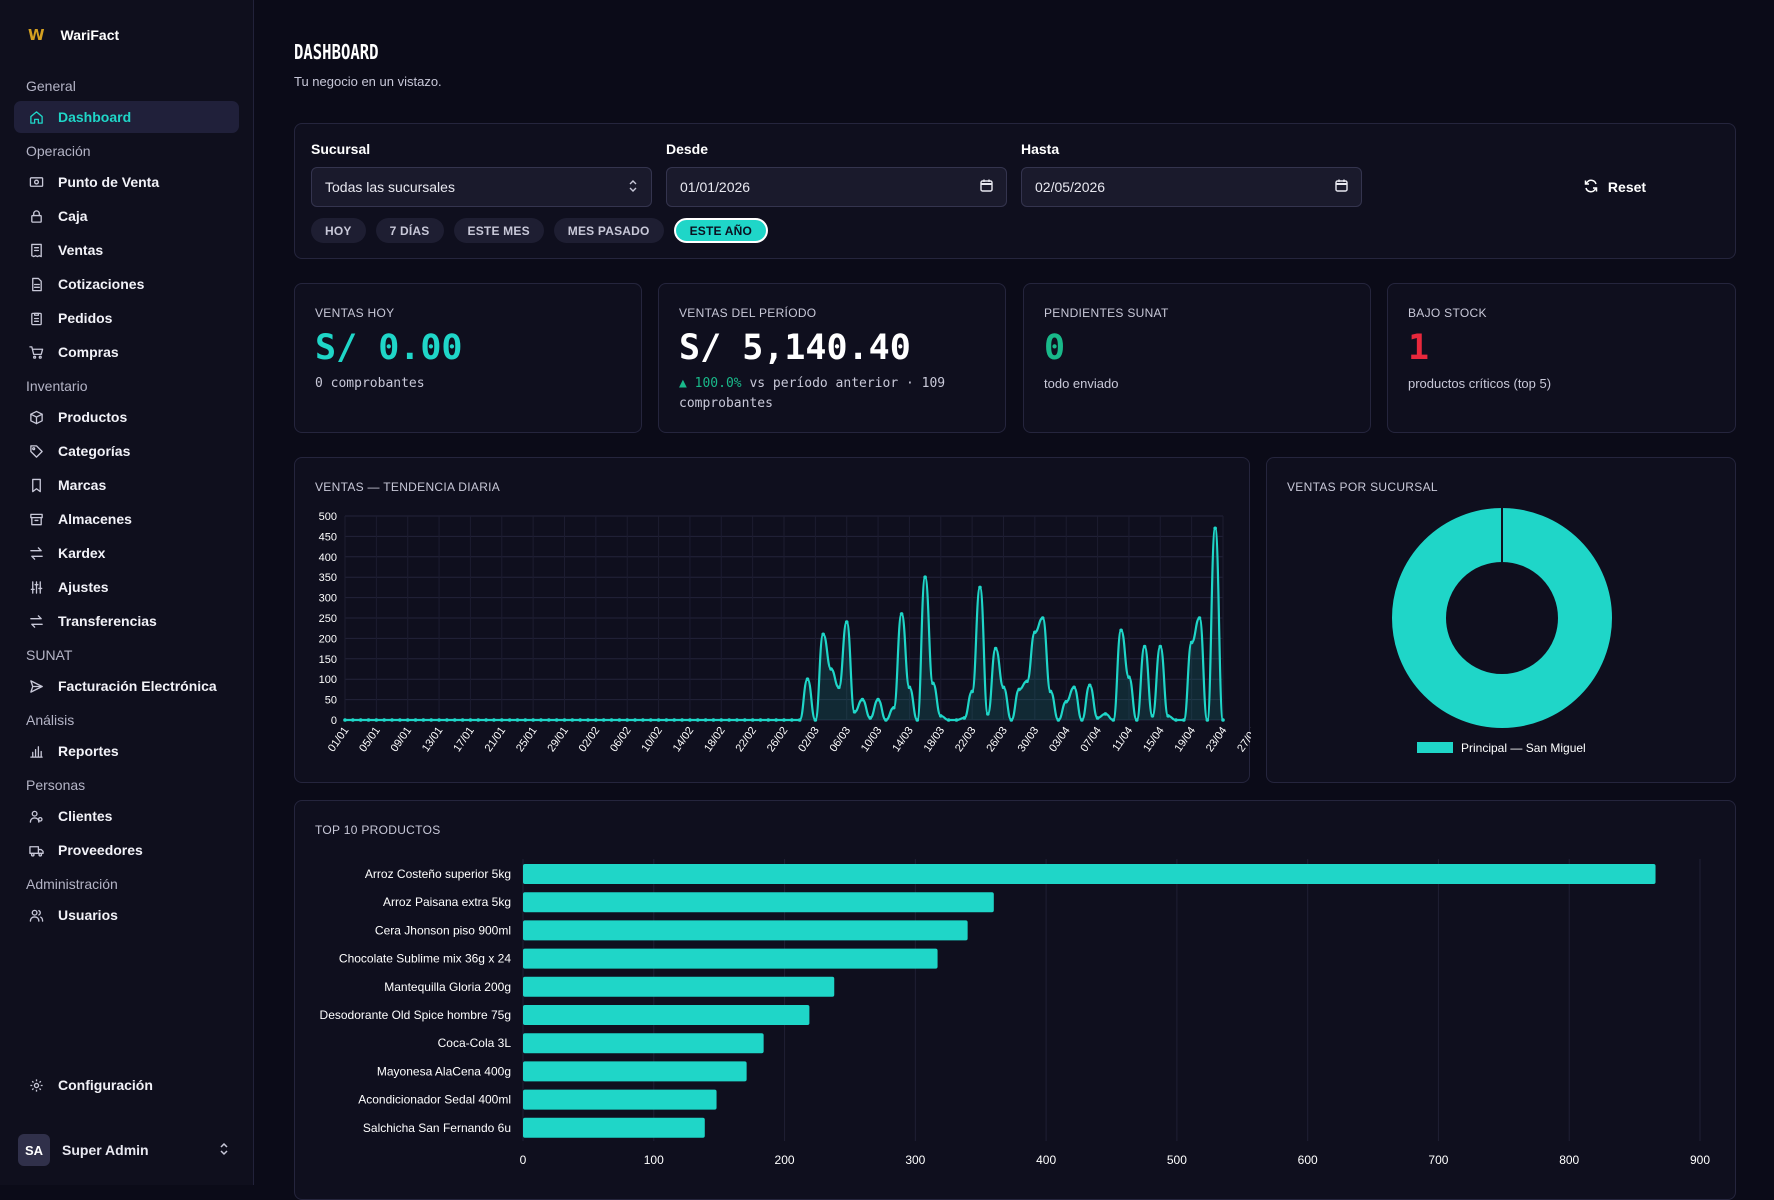  I want to click on sidebar-item-productos: Productos, so click(126, 417).